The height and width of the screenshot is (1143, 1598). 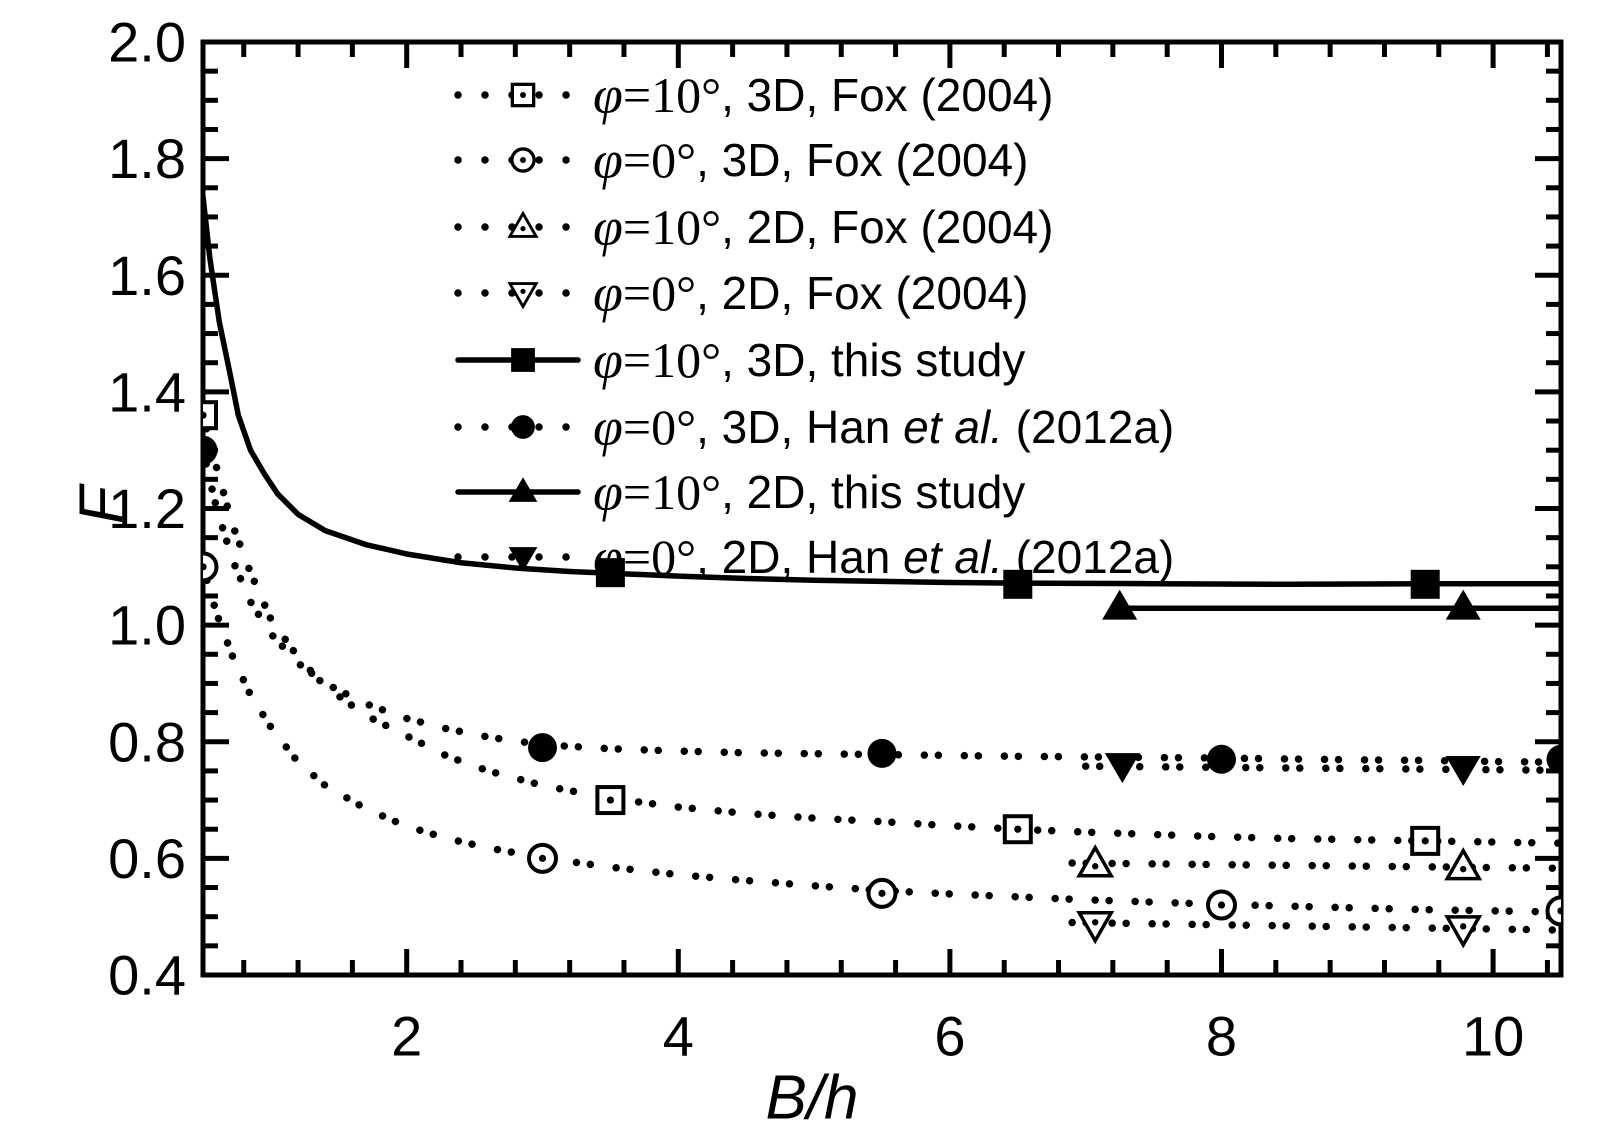 I want to click on y-tick-label: 1.8, so click(x=147, y=158).